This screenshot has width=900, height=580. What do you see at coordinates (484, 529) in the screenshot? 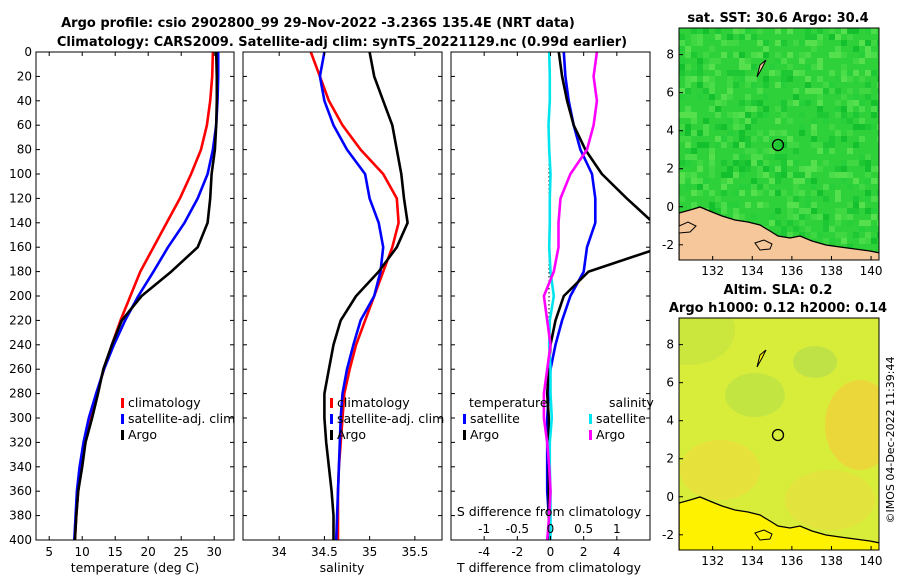
I see `s-tick-label: -1` at bounding box center [484, 529].